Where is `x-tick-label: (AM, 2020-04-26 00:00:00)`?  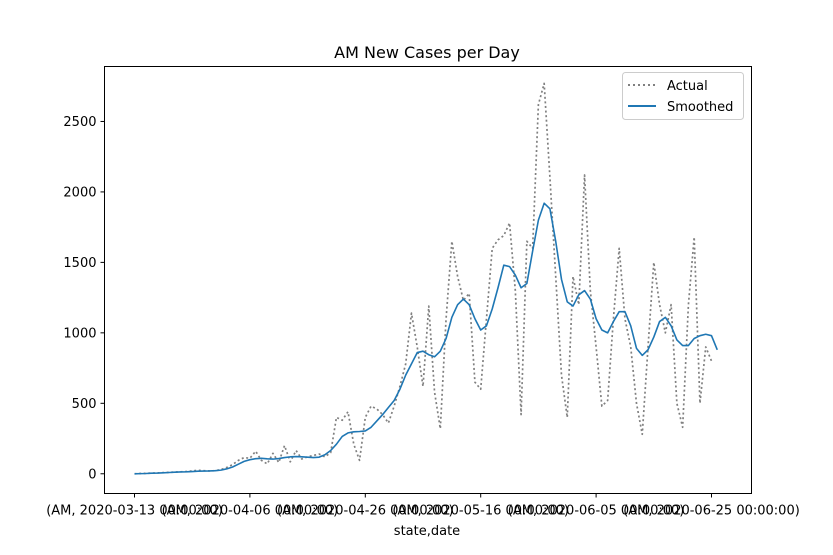 x-tick-label: (AM, 2020-04-26 00:00:00) is located at coordinates (365, 511).